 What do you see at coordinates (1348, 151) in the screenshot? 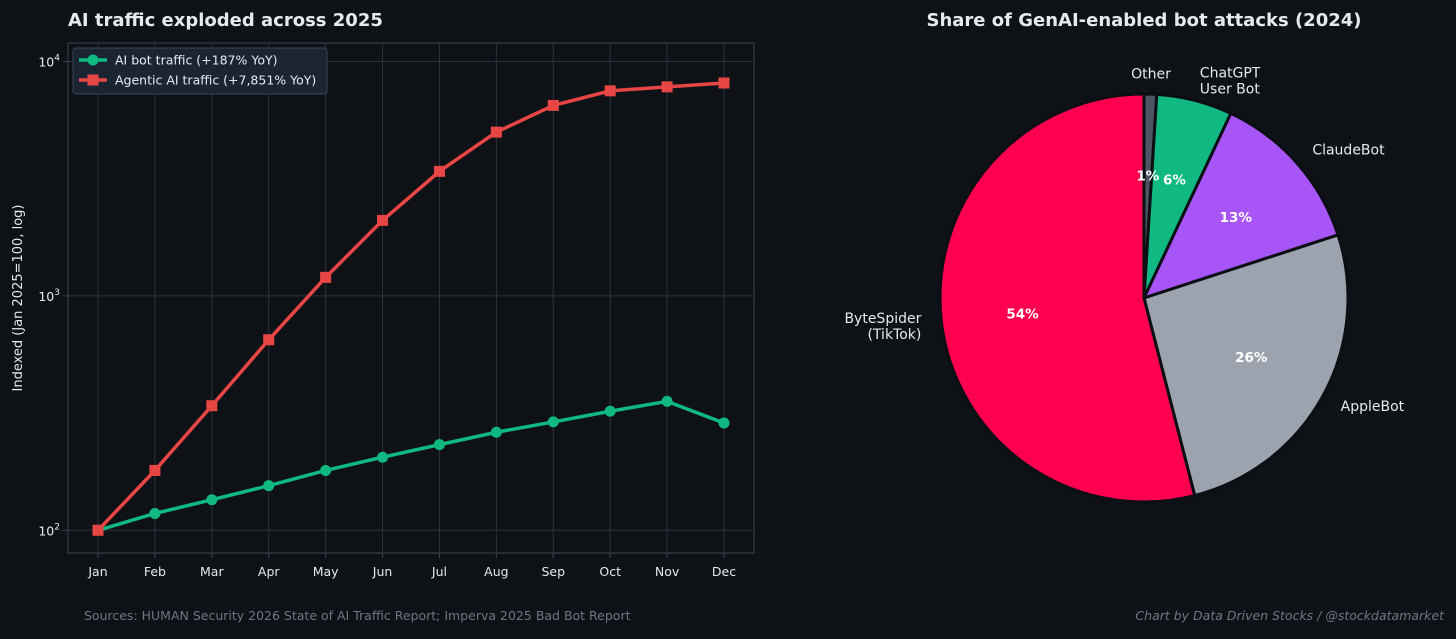
I see `pie-label-claudebot: ClaudeBot` at bounding box center [1348, 151].